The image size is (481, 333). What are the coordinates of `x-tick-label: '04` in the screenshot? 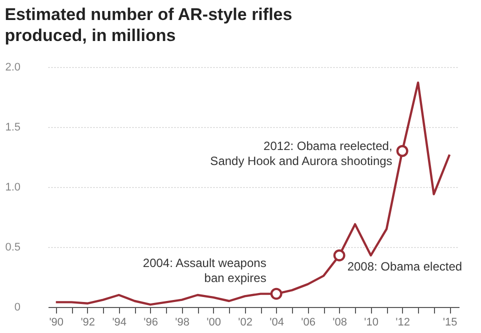 It's located at (277, 322).